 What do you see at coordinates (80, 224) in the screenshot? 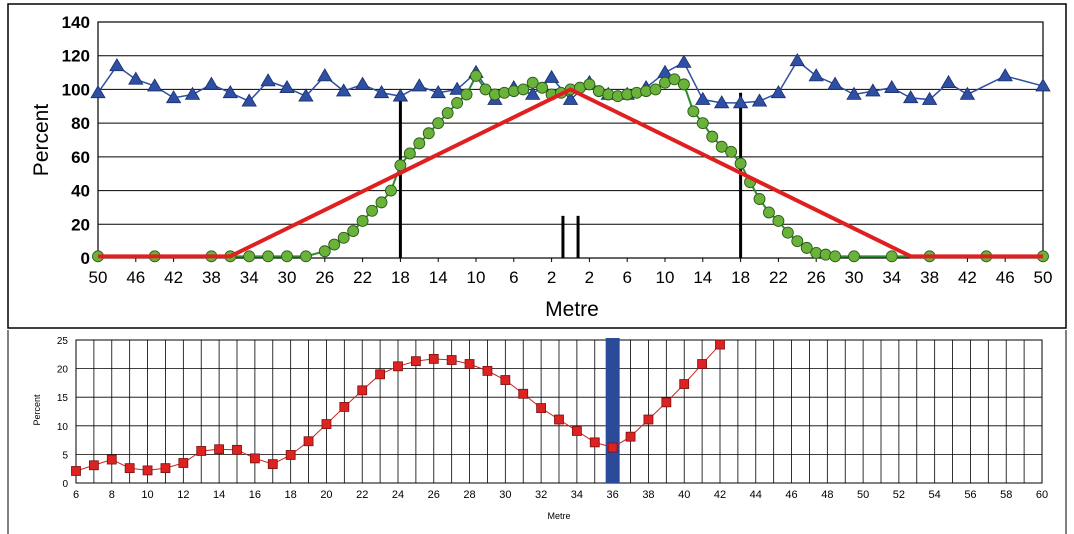
I see `y-tick-label: 20` at bounding box center [80, 224].